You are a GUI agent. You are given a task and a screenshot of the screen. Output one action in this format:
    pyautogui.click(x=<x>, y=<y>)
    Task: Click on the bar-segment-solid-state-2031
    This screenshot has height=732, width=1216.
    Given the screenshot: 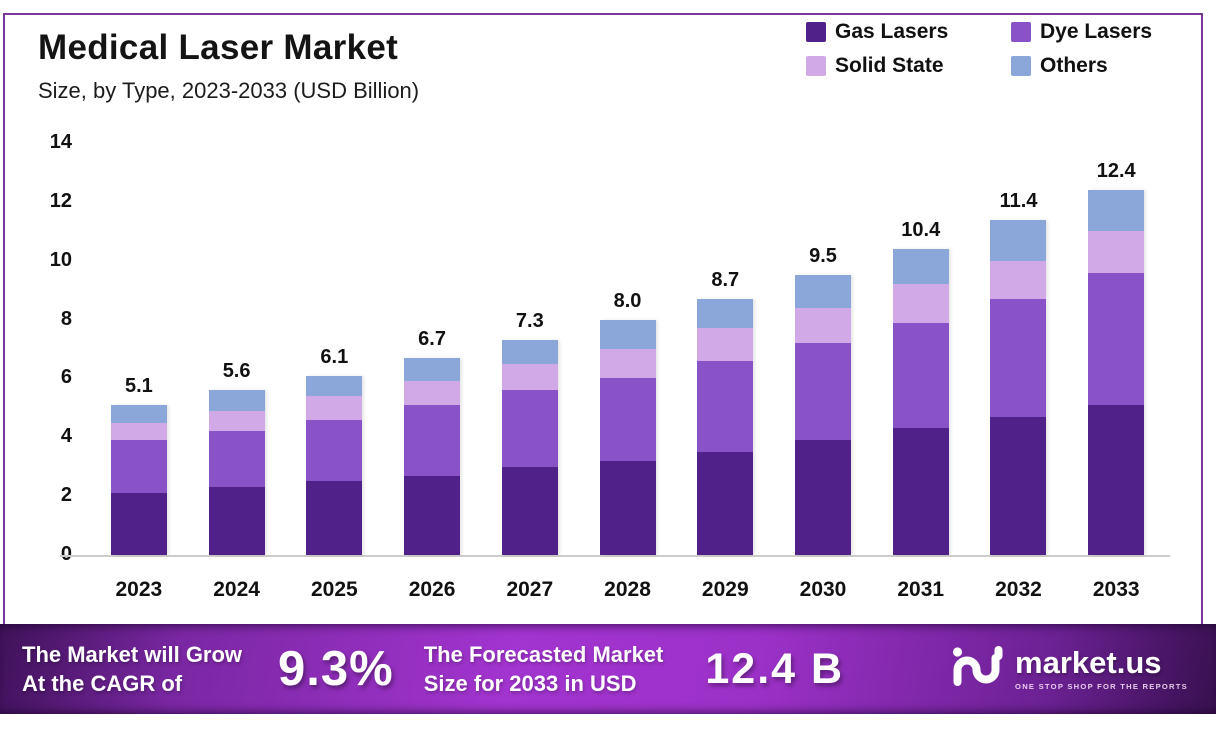 What is the action you would take?
    pyautogui.click(x=920, y=303)
    